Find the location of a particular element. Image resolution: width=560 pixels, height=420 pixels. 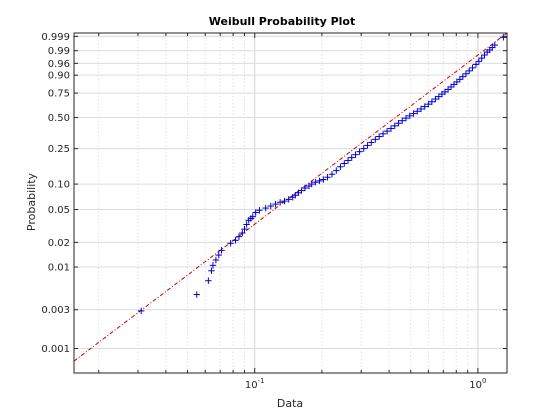

x-axis-label: Data is located at coordinates (290, 403).